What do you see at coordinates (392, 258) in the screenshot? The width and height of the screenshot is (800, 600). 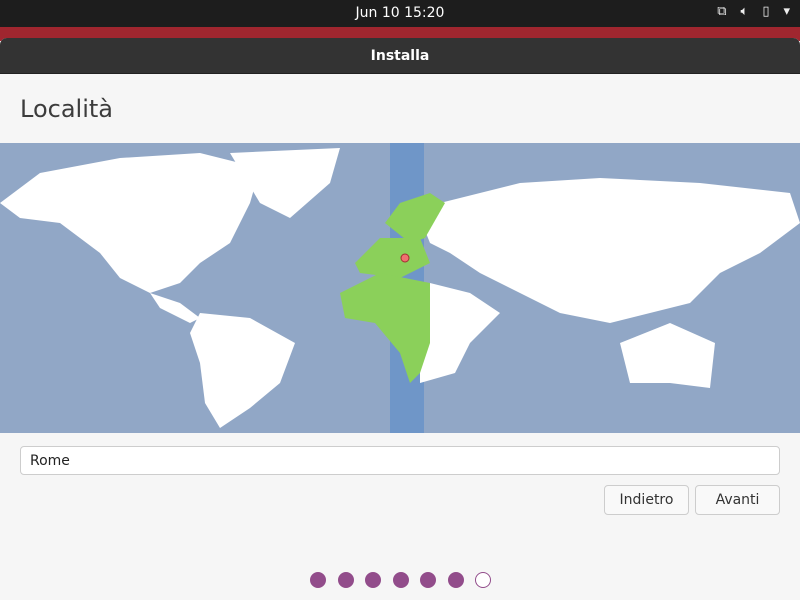 I see `europe-highlight` at bounding box center [392, 258].